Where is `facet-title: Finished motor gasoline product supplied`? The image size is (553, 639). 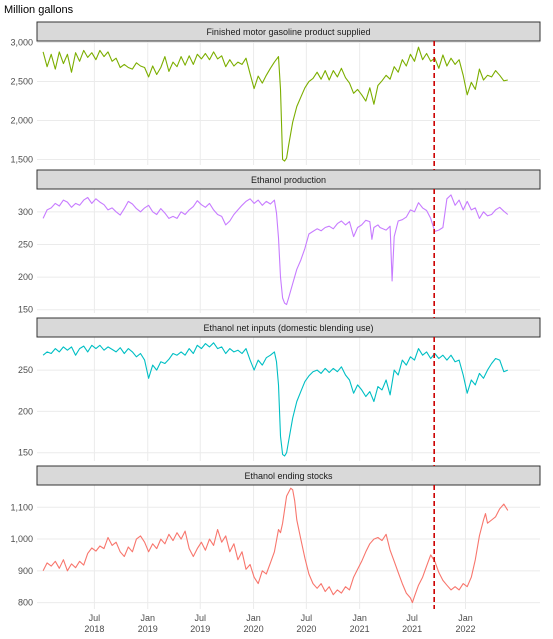 facet-title: Finished motor gasoline product supplied is located at coordinates (288, 32).